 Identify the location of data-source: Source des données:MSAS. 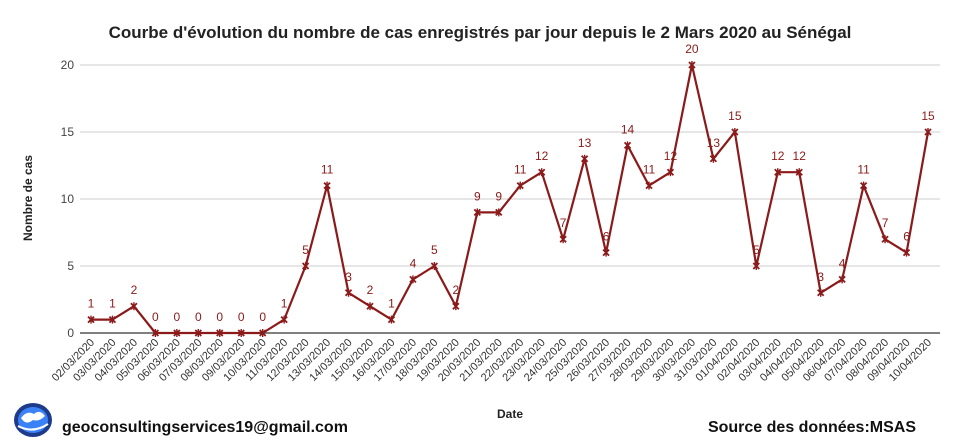
(811, 427).